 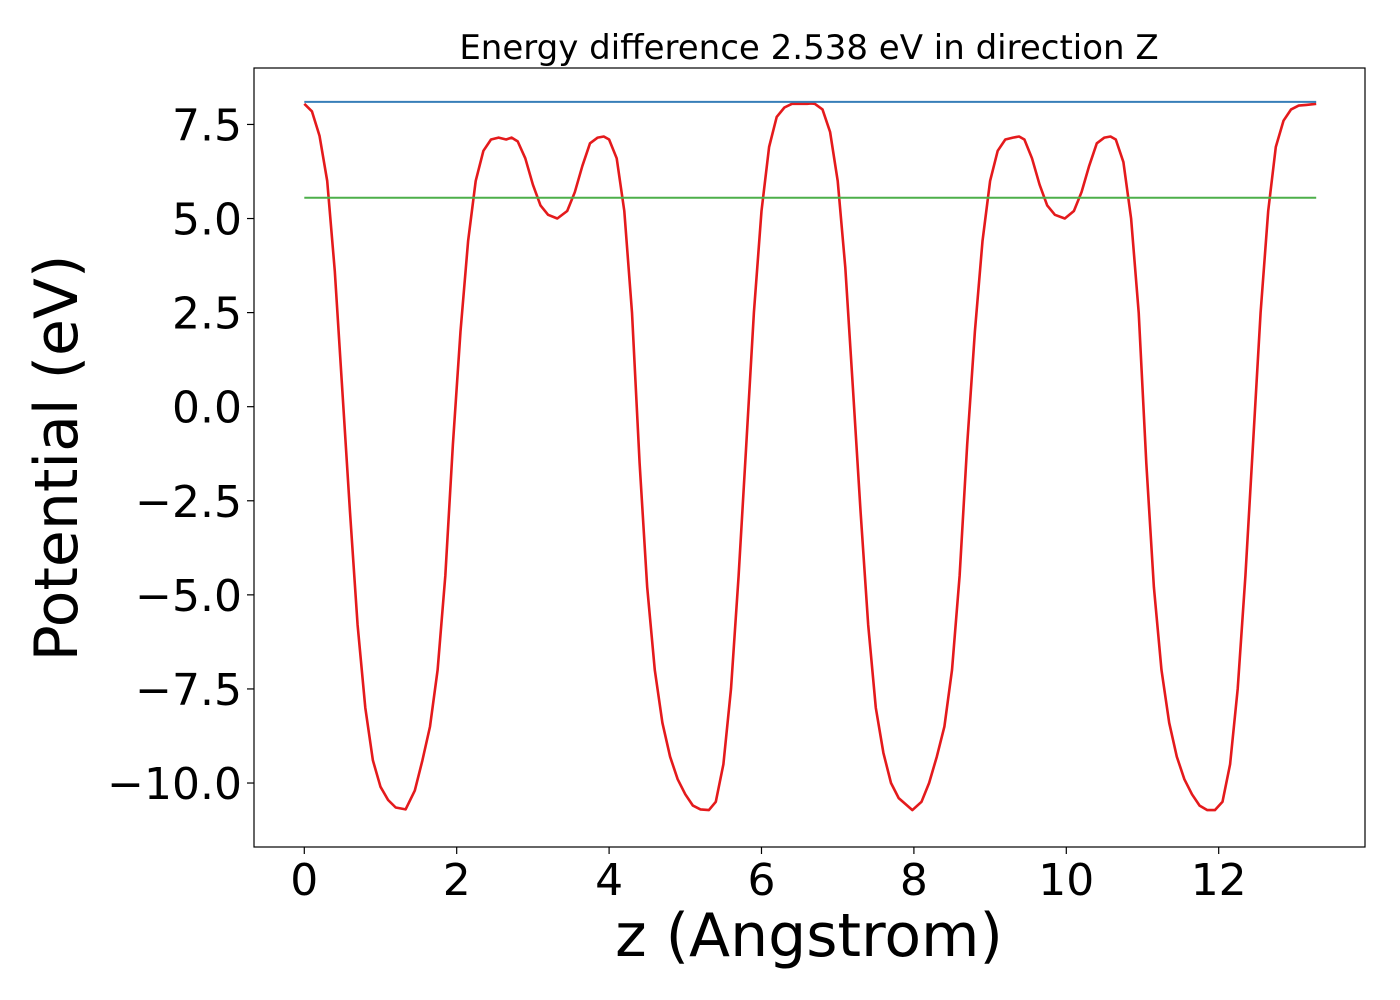 What do you see at coordinates (809, 936) in the screenshot?
I see `x-axis-label: z (Angstrom)` at bounding box center [809, 936].